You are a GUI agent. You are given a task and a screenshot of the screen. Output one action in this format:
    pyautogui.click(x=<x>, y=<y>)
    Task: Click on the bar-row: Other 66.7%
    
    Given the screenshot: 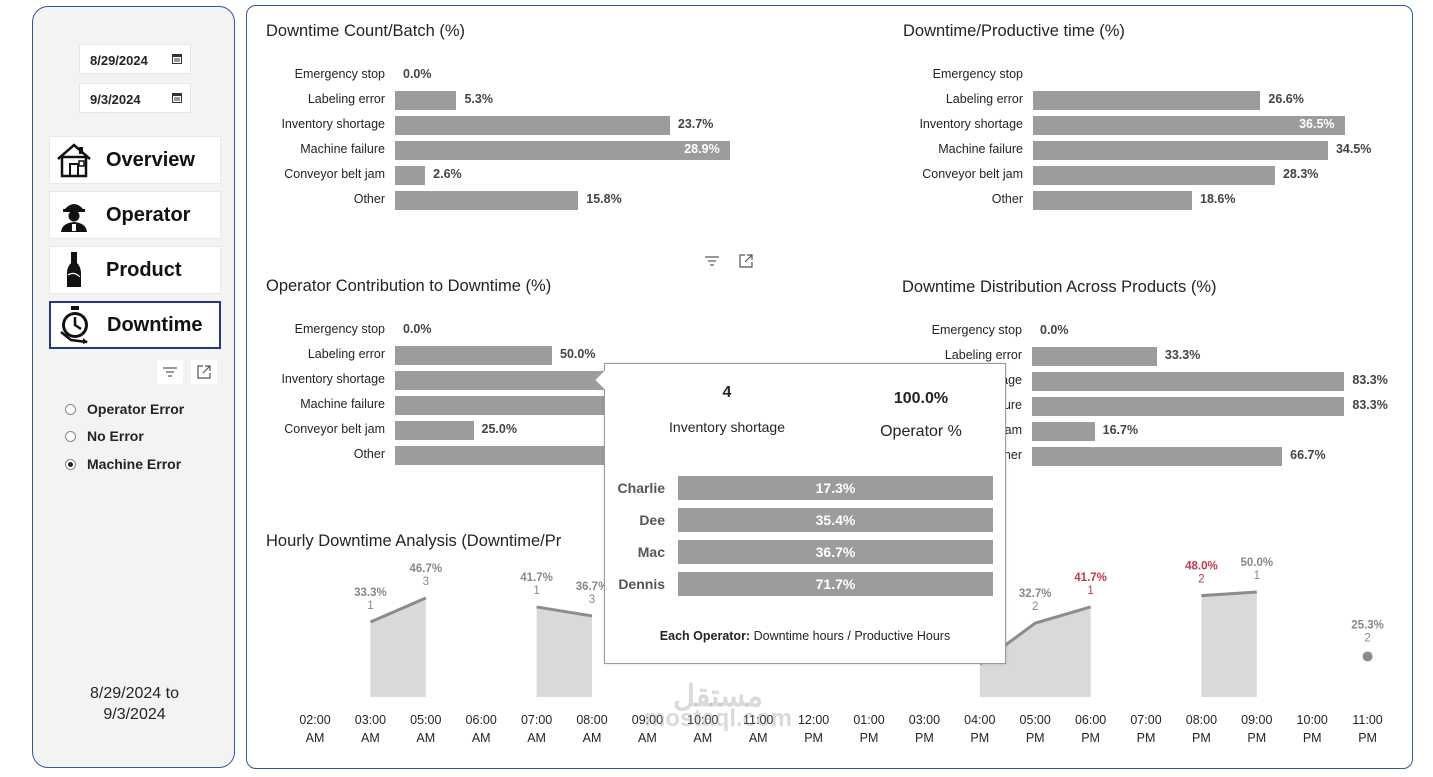 What is the action you would take?
    pyautogui.click(x=716, y=456)
    